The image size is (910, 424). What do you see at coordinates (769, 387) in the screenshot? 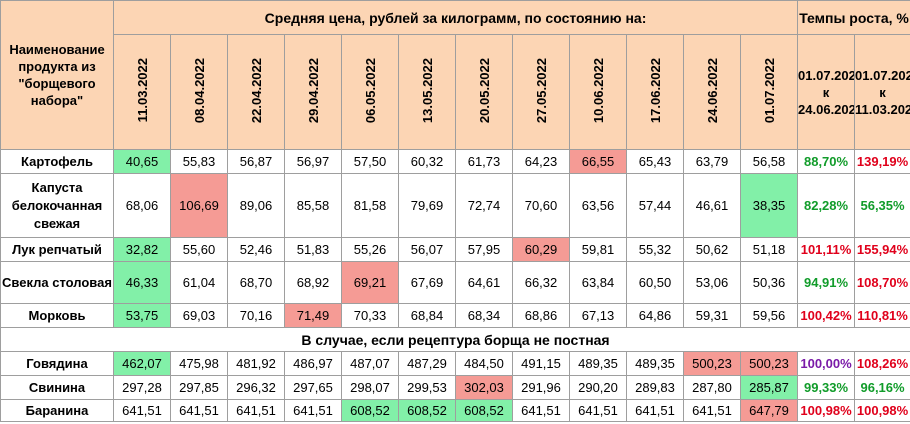
I see `price-cell: 285,87` at bounding box center [769, 387].